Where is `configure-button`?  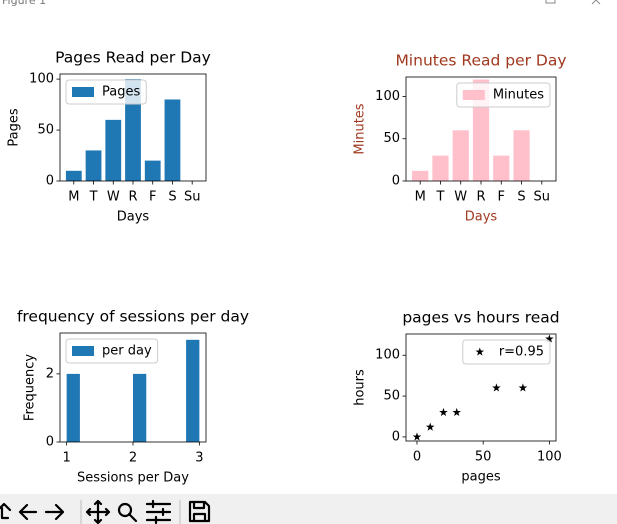 configure-button is located at coordinates (158, 511).